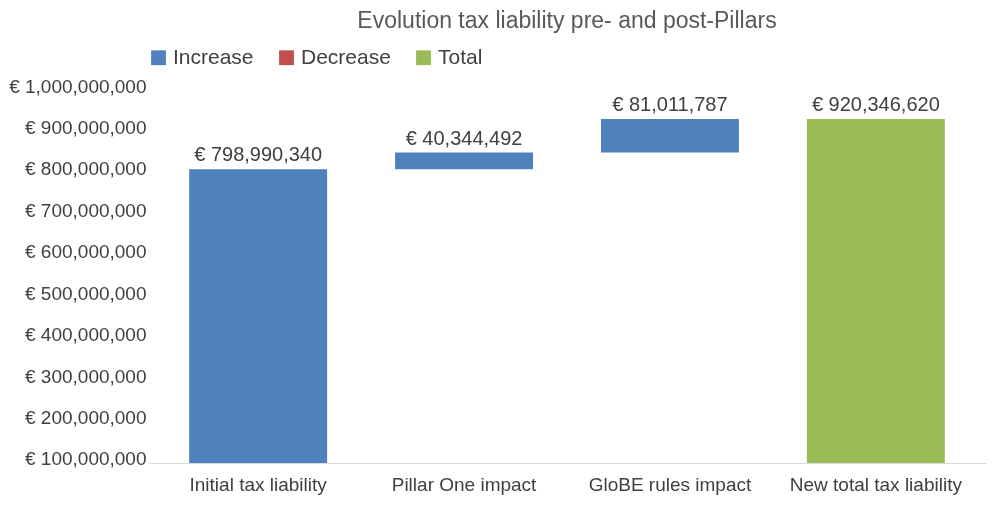 This screenshot has width=1006, height=515. Describe the element at coordinates (85, 210) in the screenshot. I see `y-tick-label: € 700,000,000` at that location.